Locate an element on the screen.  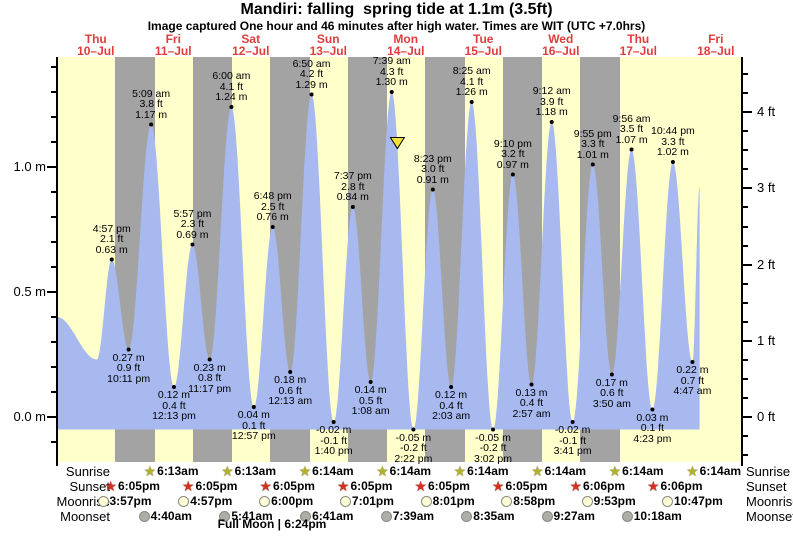
tide-event-annotation: 6:50 am 4.2 ft 1.29 m is located at coordinates (312, 74).